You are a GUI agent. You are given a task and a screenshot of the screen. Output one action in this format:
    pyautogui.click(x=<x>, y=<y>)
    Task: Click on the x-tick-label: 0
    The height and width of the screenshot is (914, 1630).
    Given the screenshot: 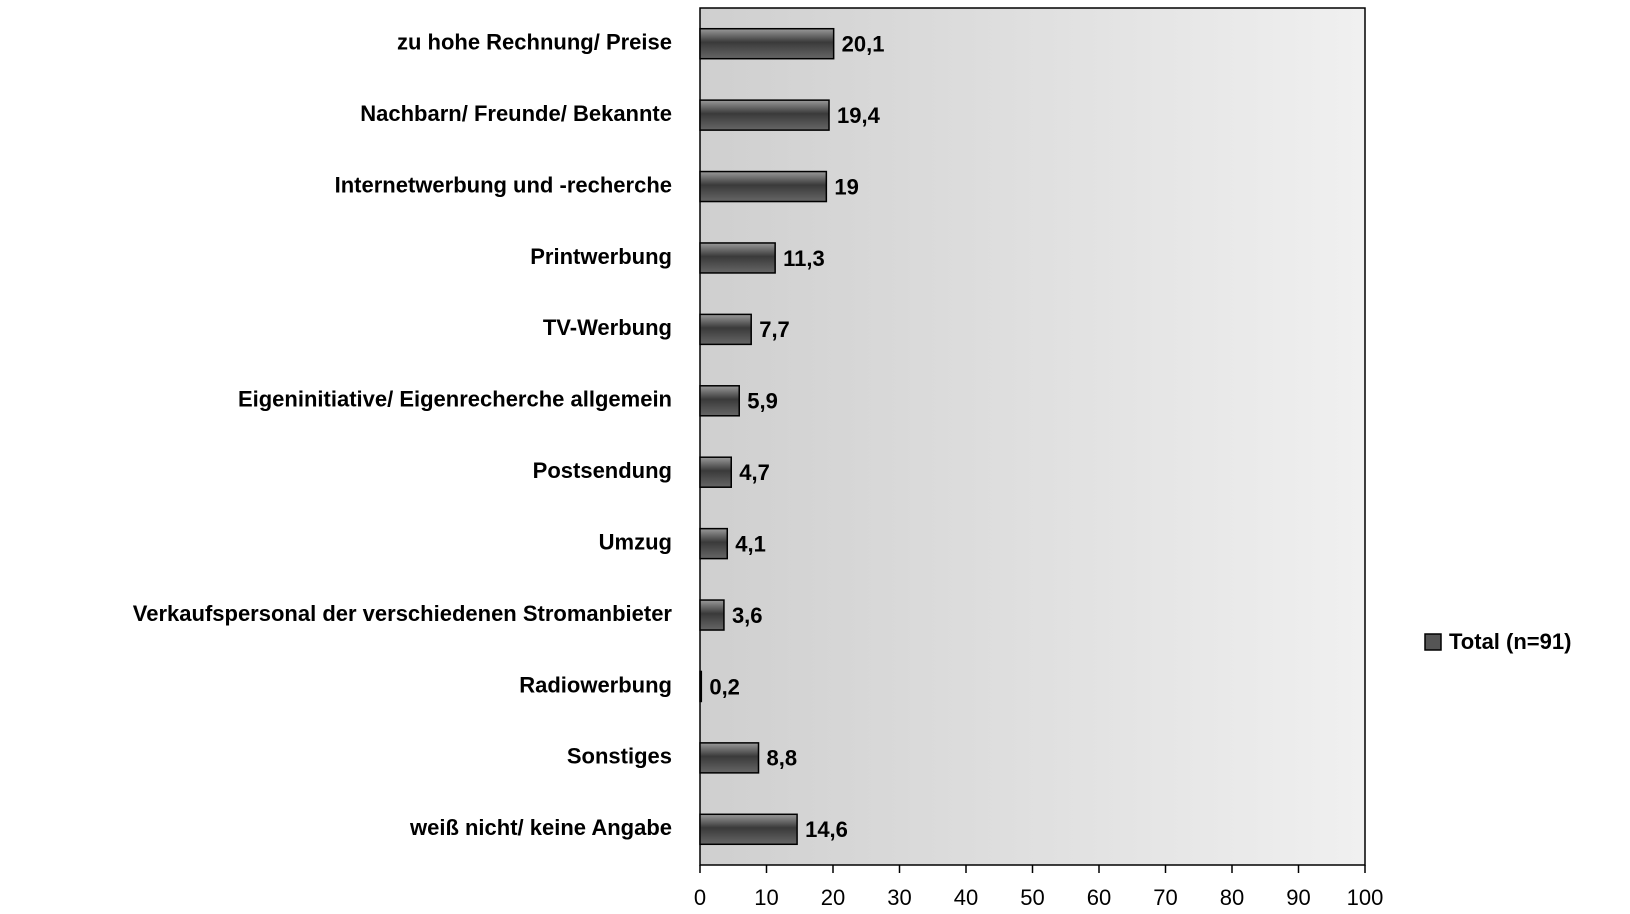 What is the action you would take?
    pyautogui.click(x=700, y=897)
    